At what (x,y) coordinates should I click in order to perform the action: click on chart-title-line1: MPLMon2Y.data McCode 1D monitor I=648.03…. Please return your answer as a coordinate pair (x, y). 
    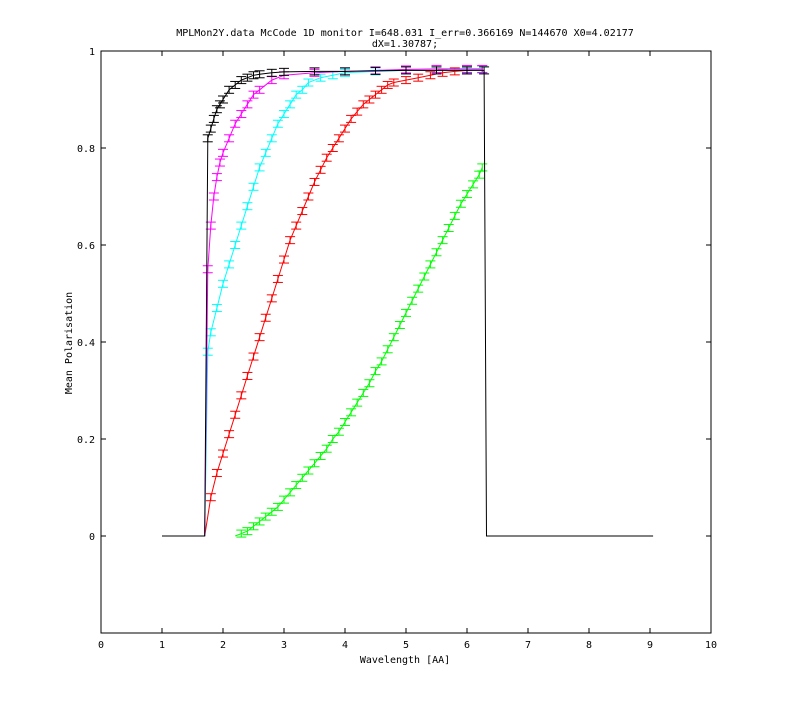
    Looking at the image, I should click on (405, 33).